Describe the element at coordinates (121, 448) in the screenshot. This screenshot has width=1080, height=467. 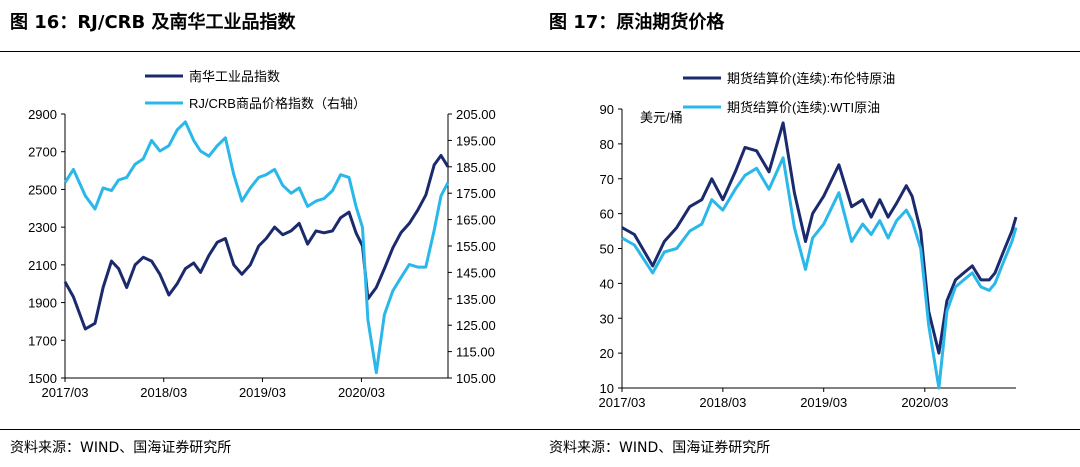
I see `left-source-note: 资料来源：WIND、国海证券研究所` at that location.